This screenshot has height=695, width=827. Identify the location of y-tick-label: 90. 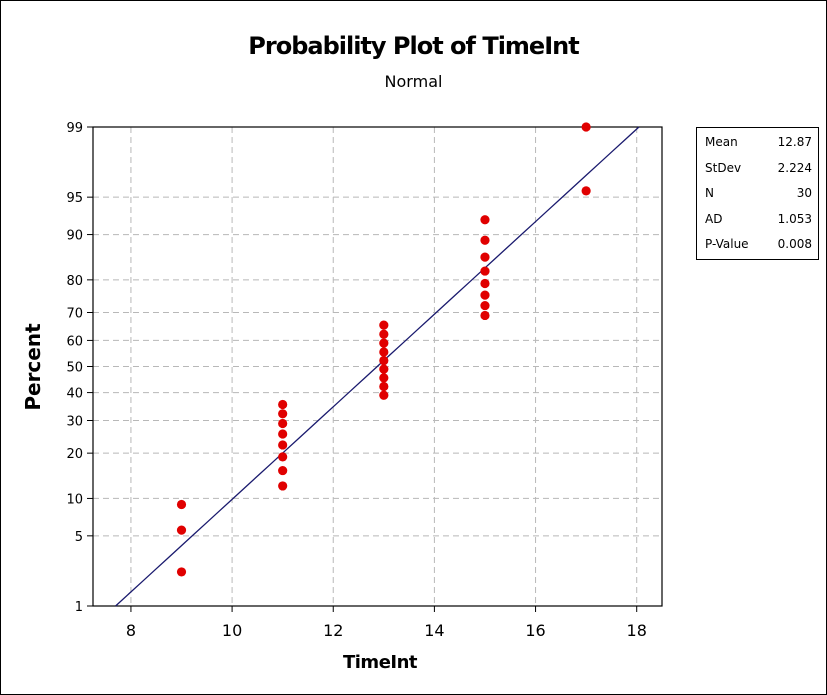
(74, 236).